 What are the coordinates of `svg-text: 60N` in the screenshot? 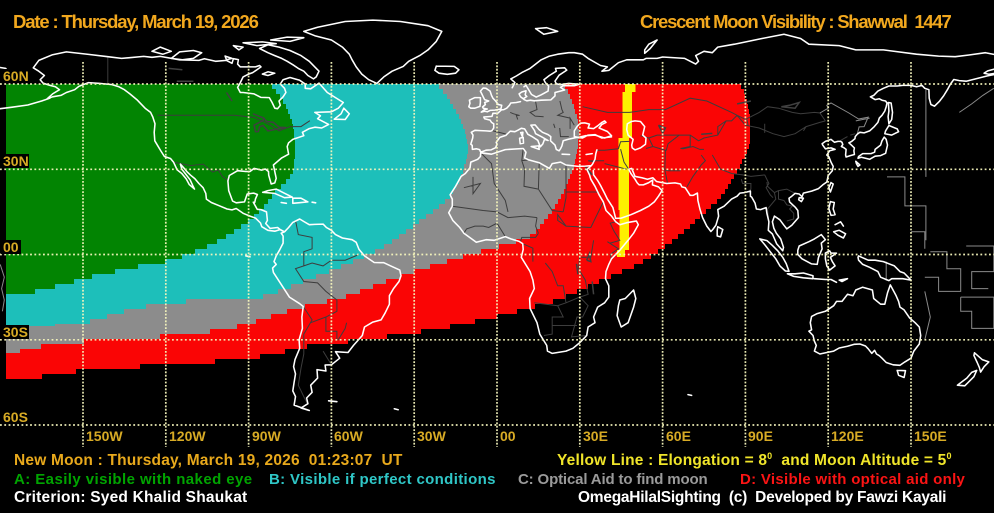 It's located at (16, 76).